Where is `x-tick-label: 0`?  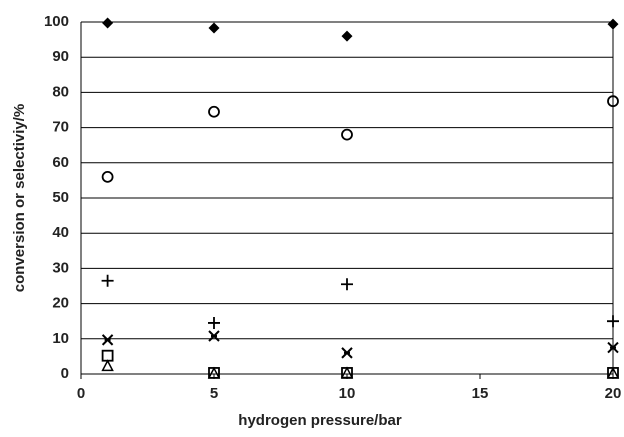
x-tick-label: 0 is located at coordinates (81, 393).